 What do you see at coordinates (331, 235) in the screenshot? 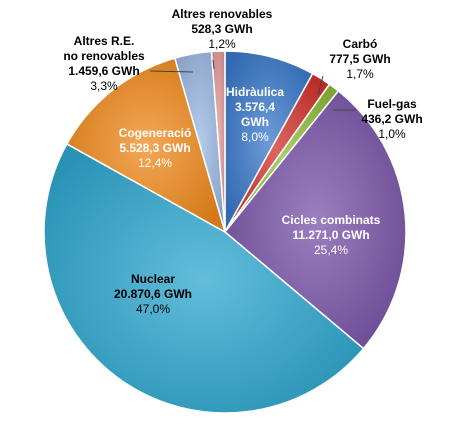
I see `label-cicles-combinats: Cicles combinats 11.271,0 GWh 25,4%` at bounding box center [331, 235].